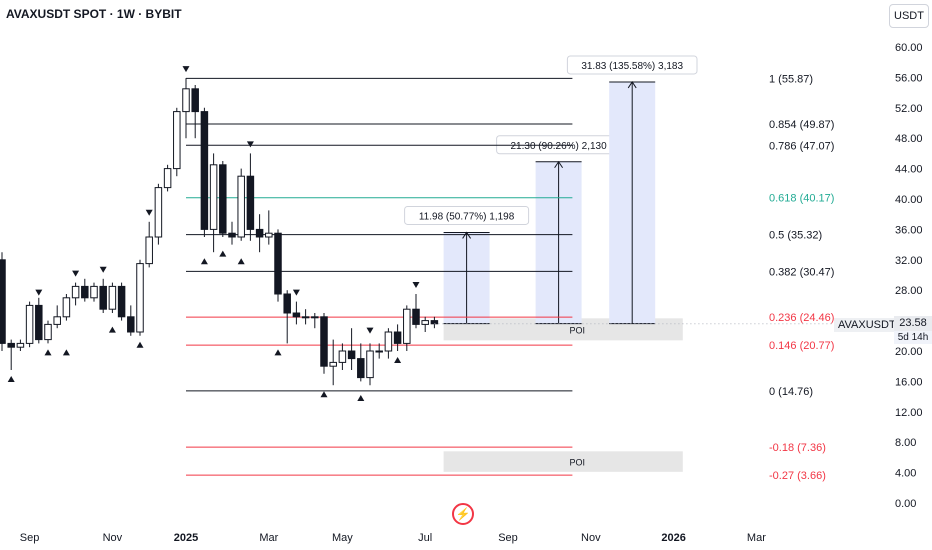 This screenshot has width=932, height=550. Describe the element at coordinates (801, 199) in the screenshot. I see `fib-level-label: 0.618 (40.17)` at that location.